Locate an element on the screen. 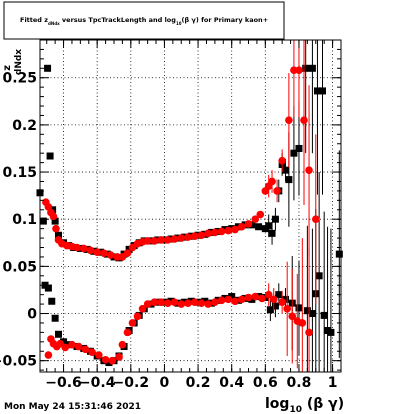 The width and height of the screenshot is (400, 414). timestamp-footer: Mon May 24 15:31:46 2021 is located at coordinates (72, 407).